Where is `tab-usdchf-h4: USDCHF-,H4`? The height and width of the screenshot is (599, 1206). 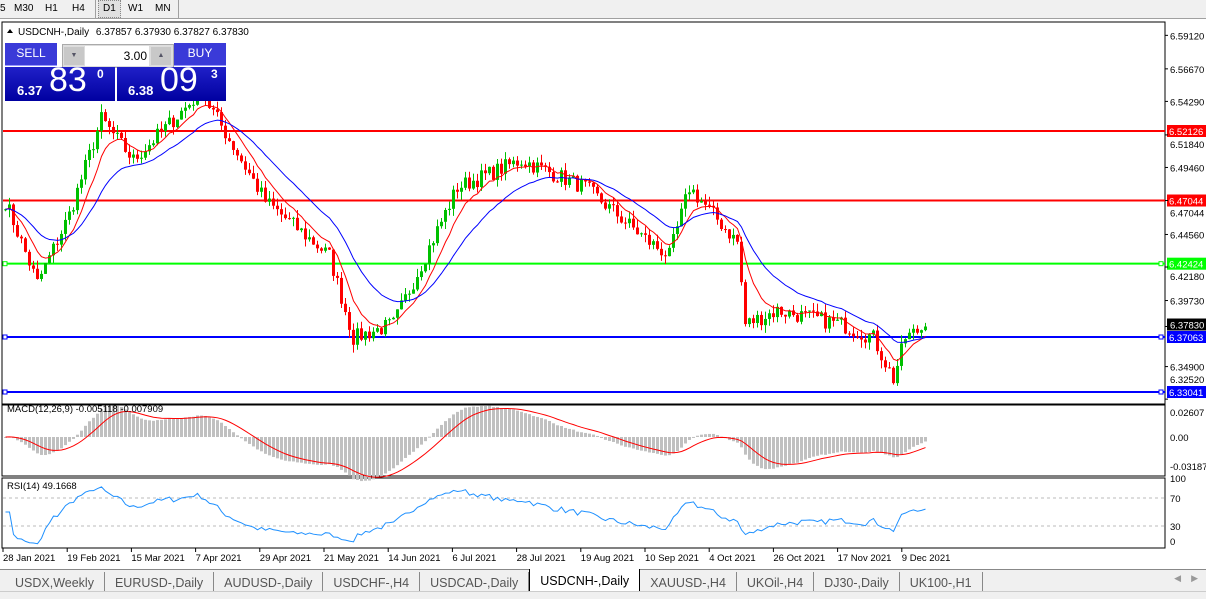
tab-usdchf-h4: USDCHF-,H4 is located at coordinates (372, 583).